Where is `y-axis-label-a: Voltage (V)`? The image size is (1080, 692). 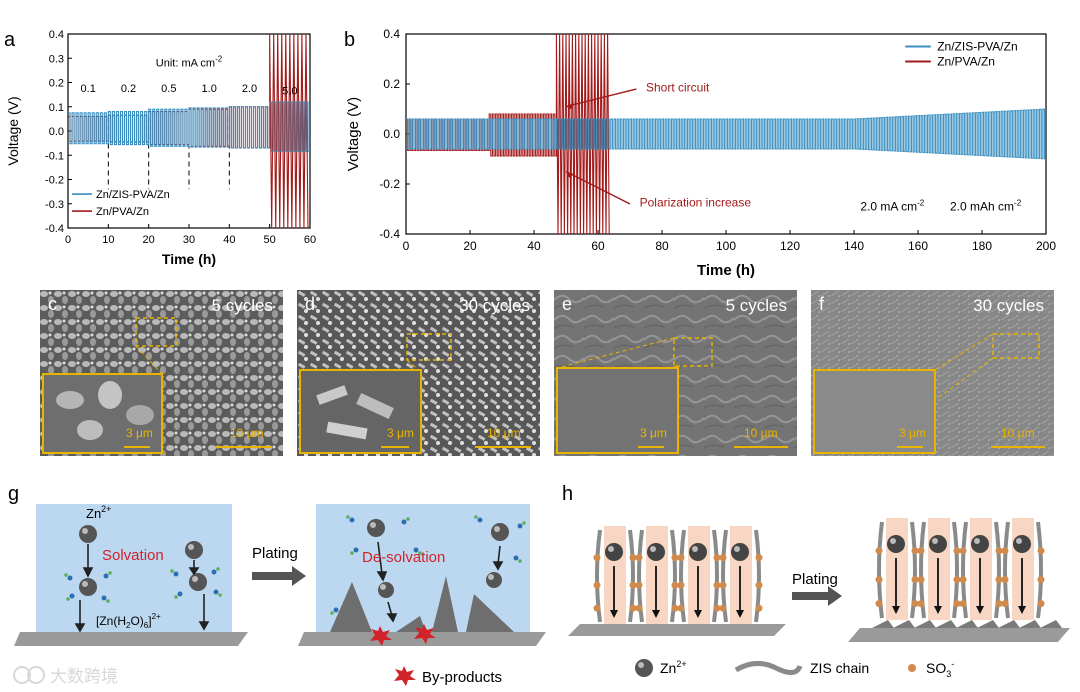
y-axis-label-a: Voltage (V) is located at coordinates (13, 130).